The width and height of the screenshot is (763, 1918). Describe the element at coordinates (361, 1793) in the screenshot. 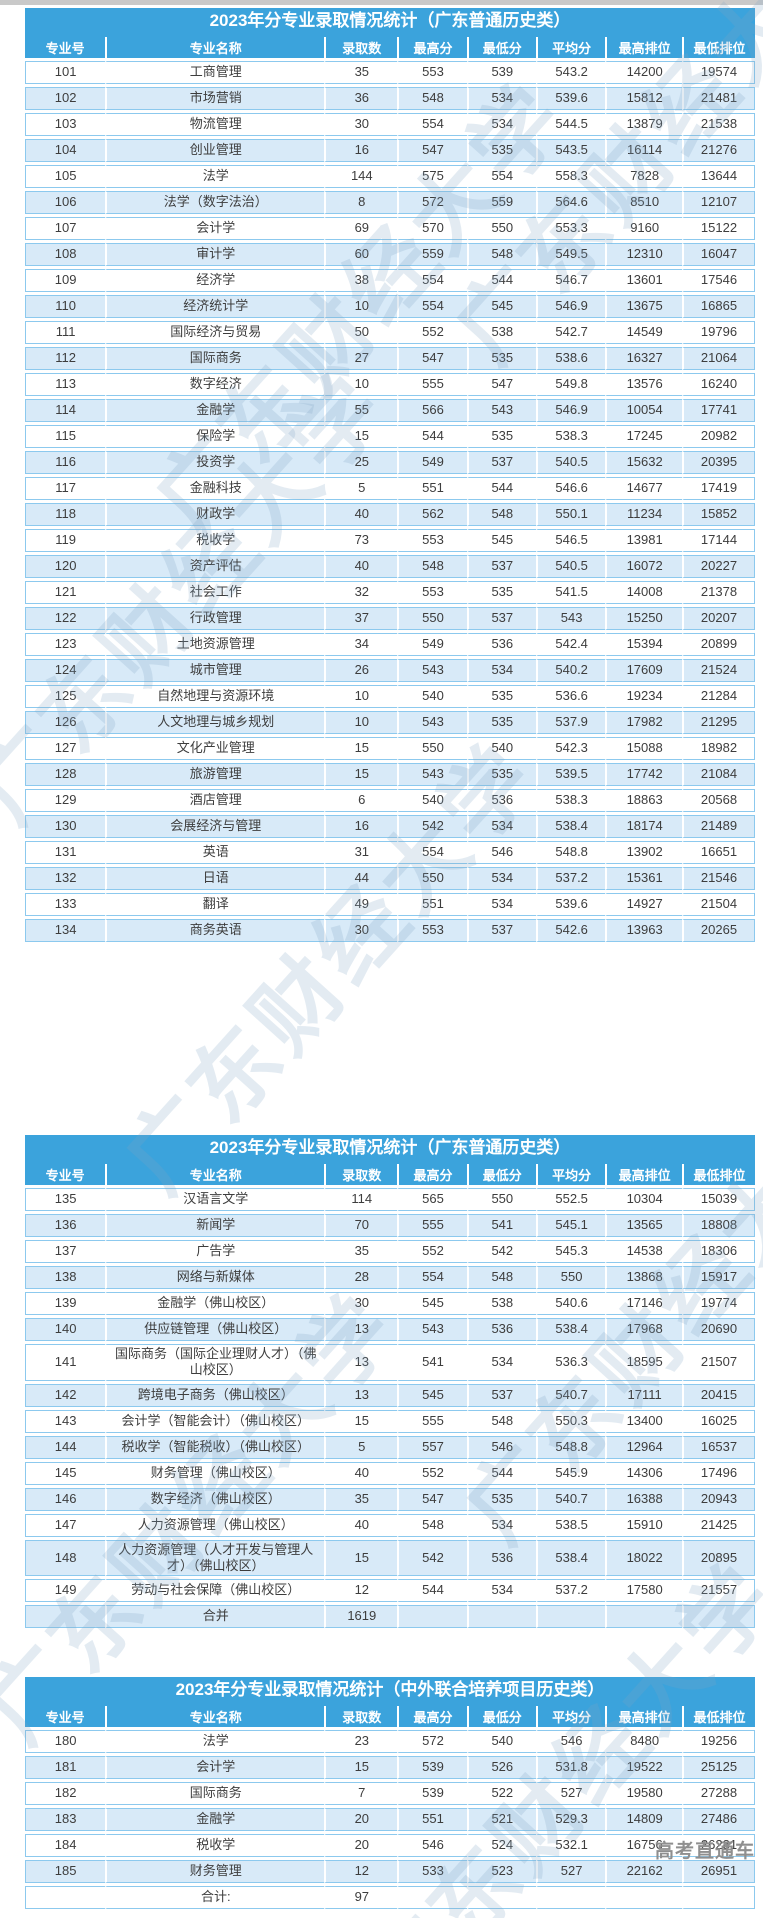

I see `cell-admitted-count: 7` at that location.